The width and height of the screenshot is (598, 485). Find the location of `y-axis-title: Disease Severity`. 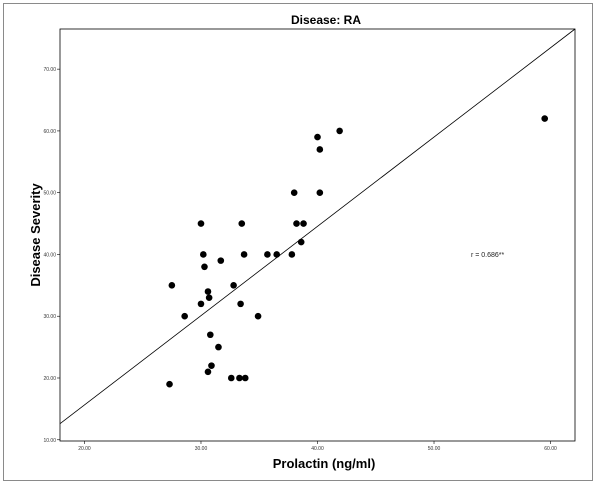

y-axis-title: Disease Severity is located at coordinates (35, 235).